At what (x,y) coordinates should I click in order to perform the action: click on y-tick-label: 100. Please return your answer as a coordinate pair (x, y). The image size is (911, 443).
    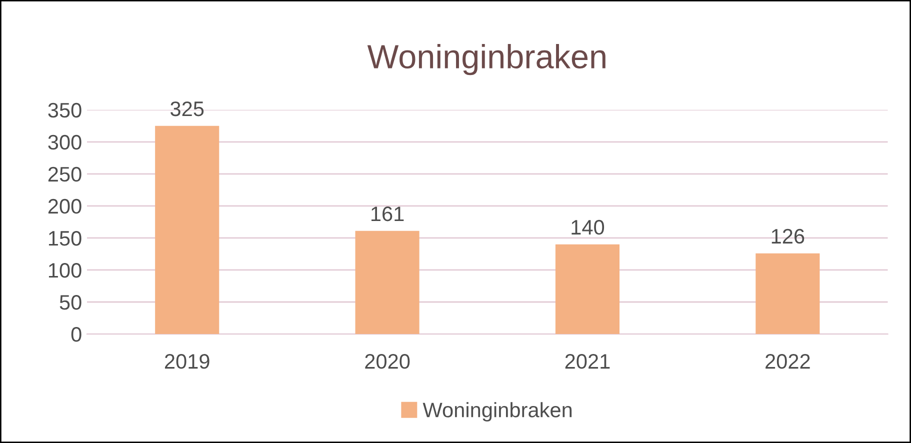
    Looking at the image, I should click on (65, 270).